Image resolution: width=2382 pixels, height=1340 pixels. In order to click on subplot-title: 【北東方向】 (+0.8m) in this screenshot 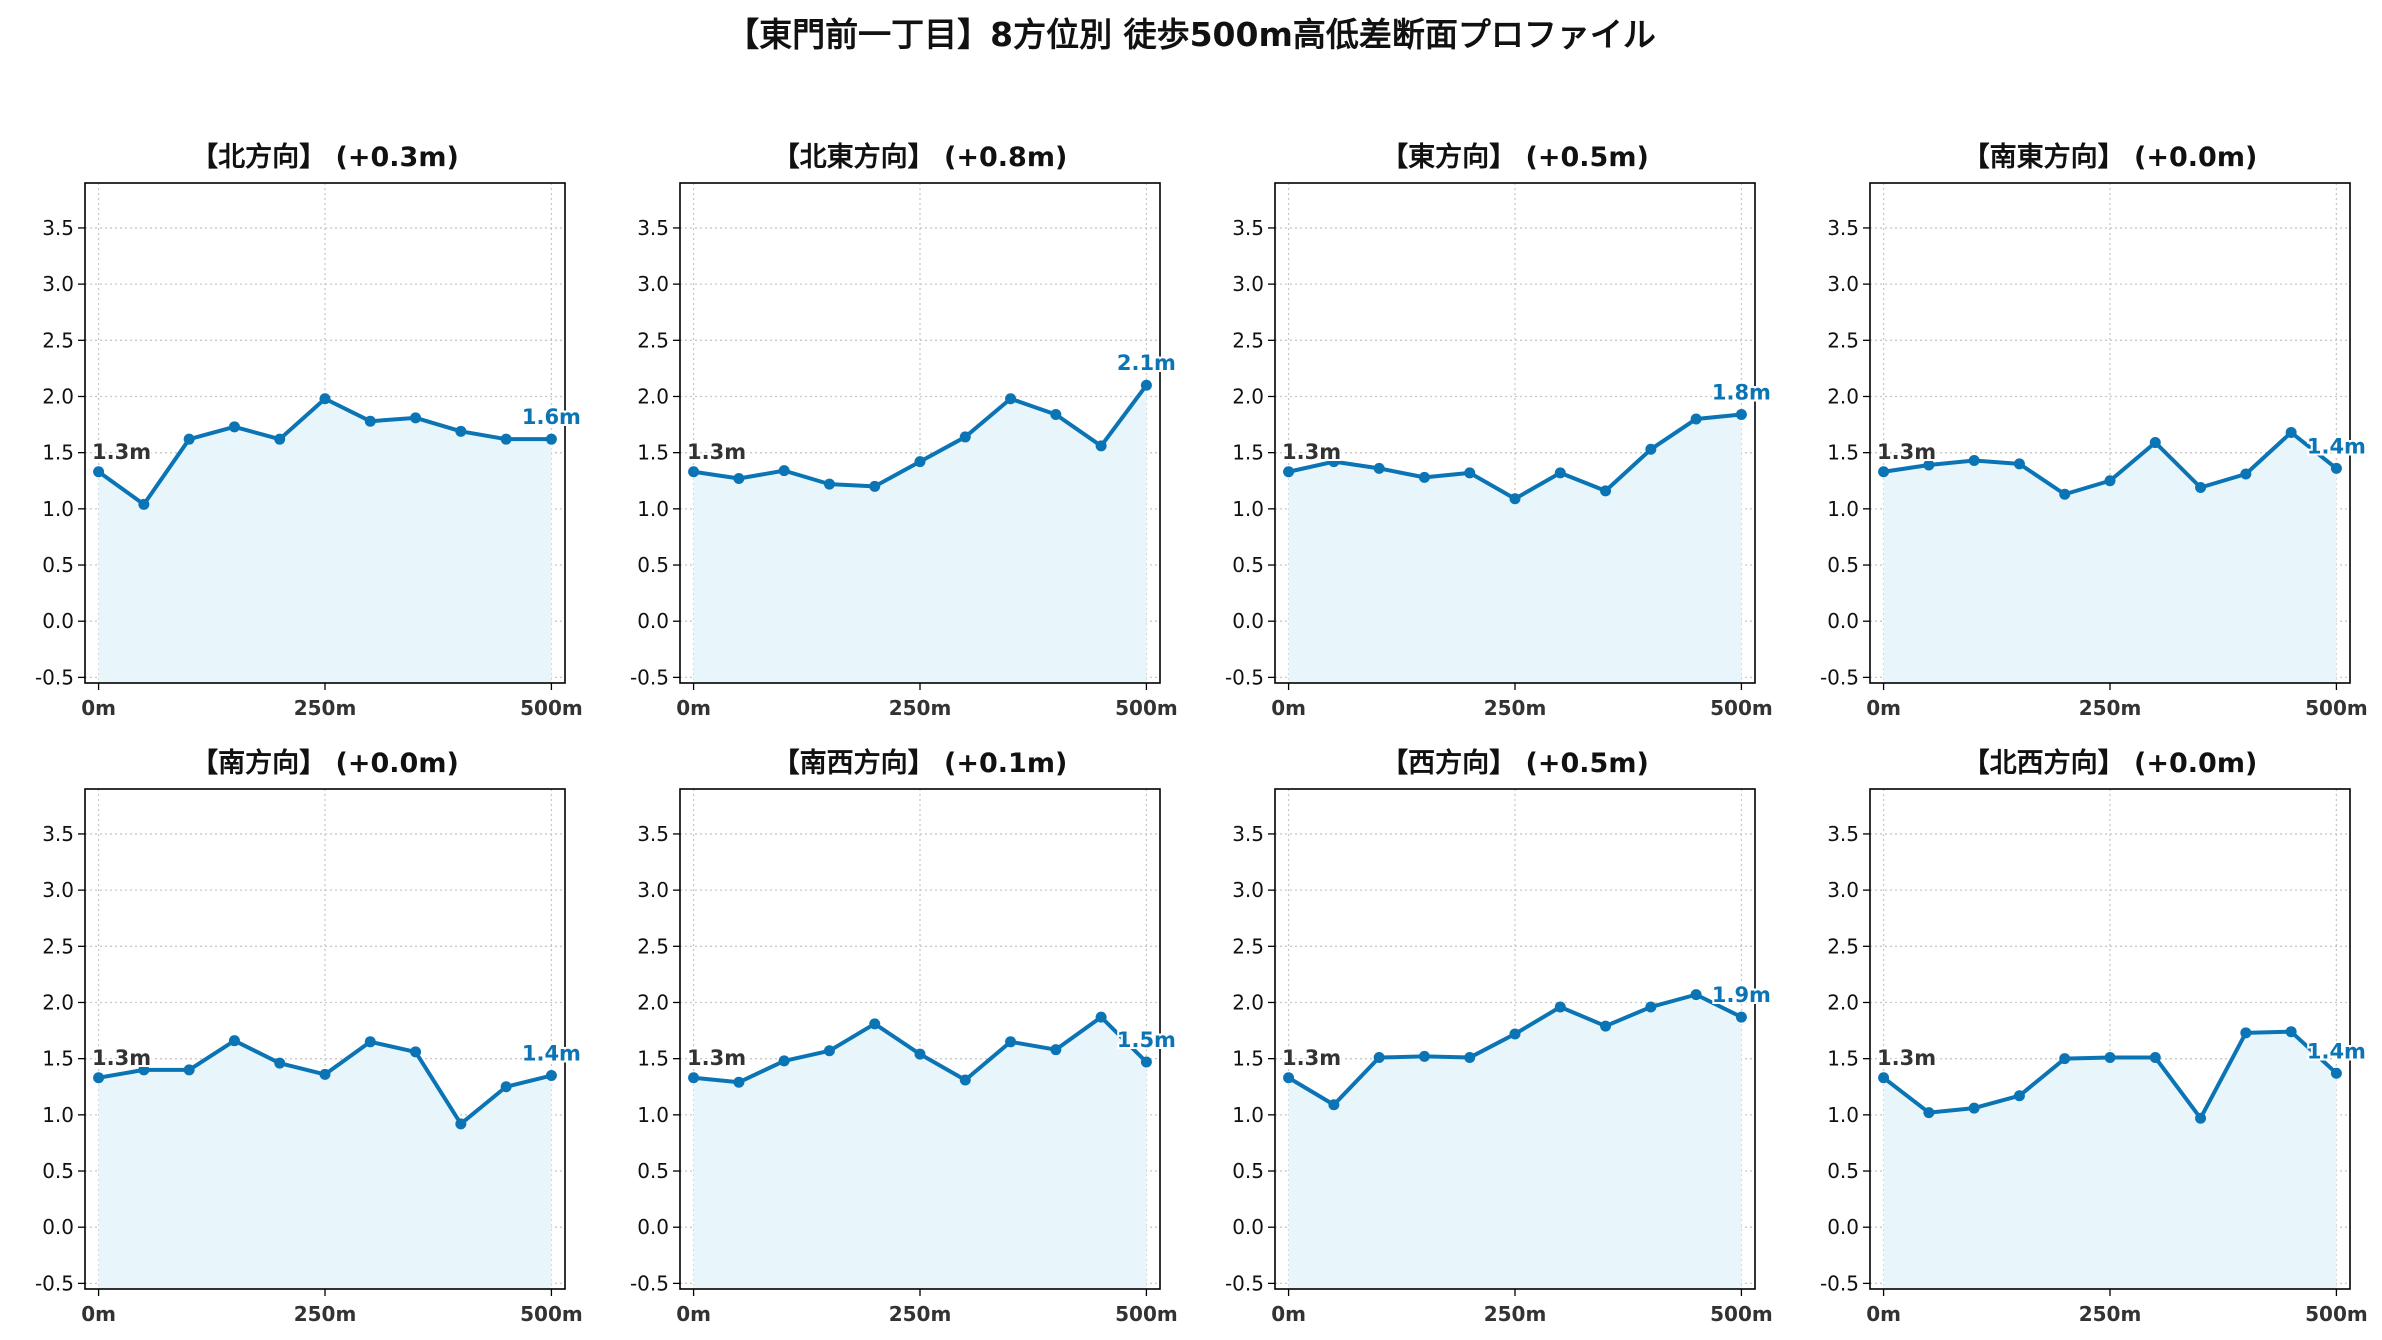, I will do `click(920, 157)`.